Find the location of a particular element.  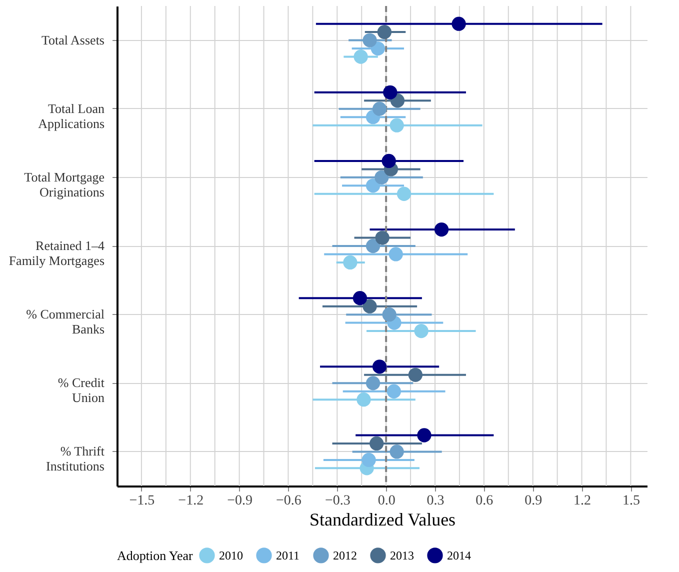

x-tick-label: −1.2 is located at coordinates (191, 501).